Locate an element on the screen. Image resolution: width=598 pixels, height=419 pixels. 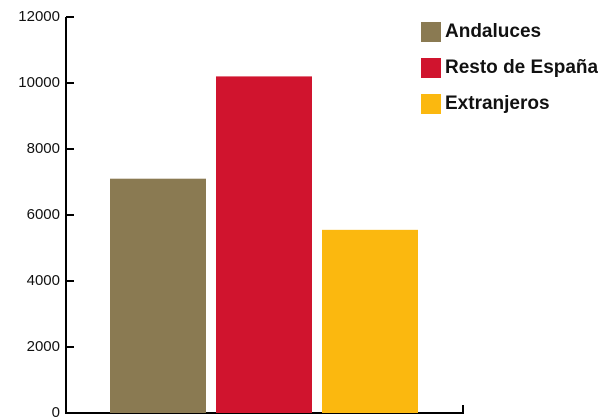
y-axis-ticks: 0 2000 4000 6000 8000 10000 12000 is located at coordinates (46, 213).